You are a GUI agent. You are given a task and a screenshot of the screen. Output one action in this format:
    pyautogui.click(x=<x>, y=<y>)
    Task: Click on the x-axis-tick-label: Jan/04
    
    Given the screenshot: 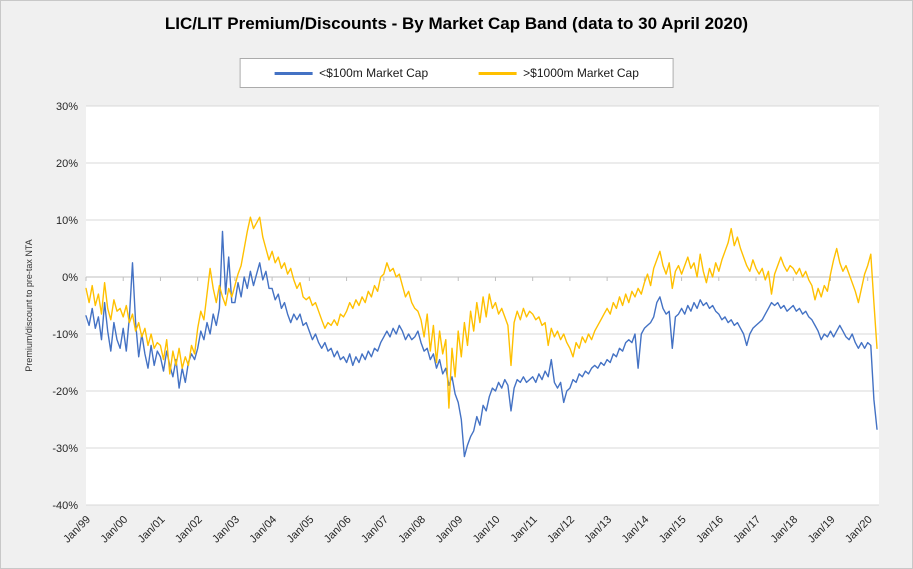 What is the action you would take?
    pyautogui.click(x=263, y=530)
    